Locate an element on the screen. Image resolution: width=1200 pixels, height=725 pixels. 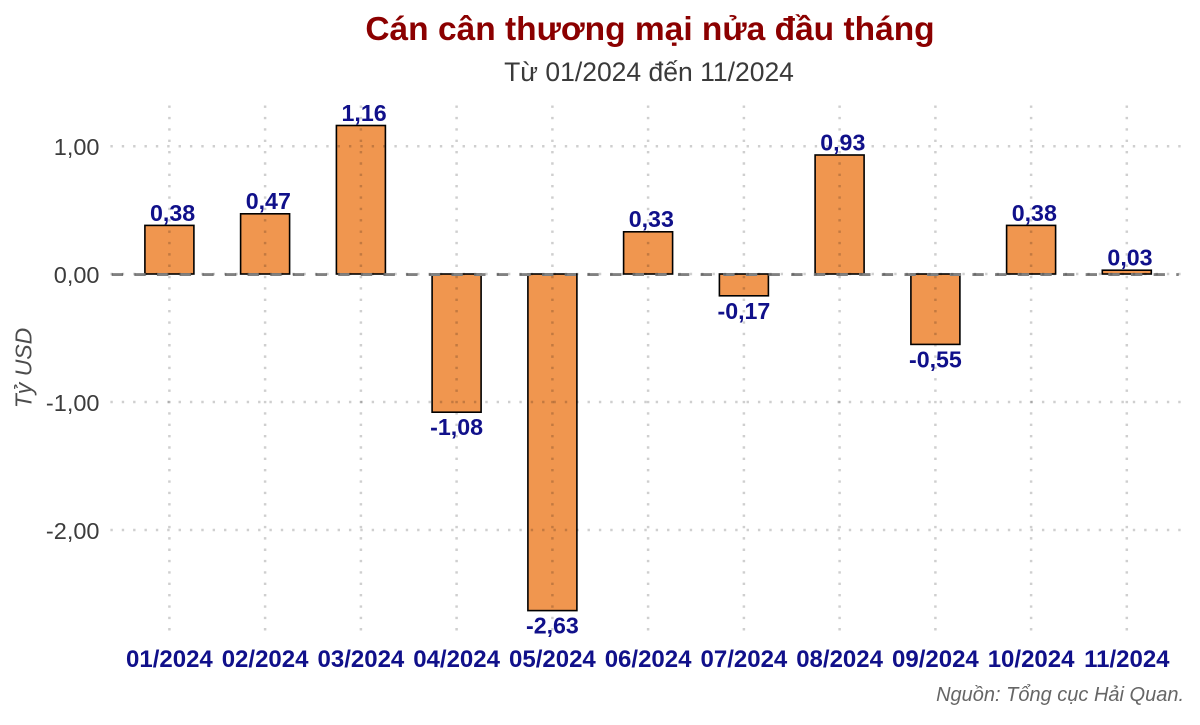
svg-text: 1,00 is located at coordinates (77, 147).